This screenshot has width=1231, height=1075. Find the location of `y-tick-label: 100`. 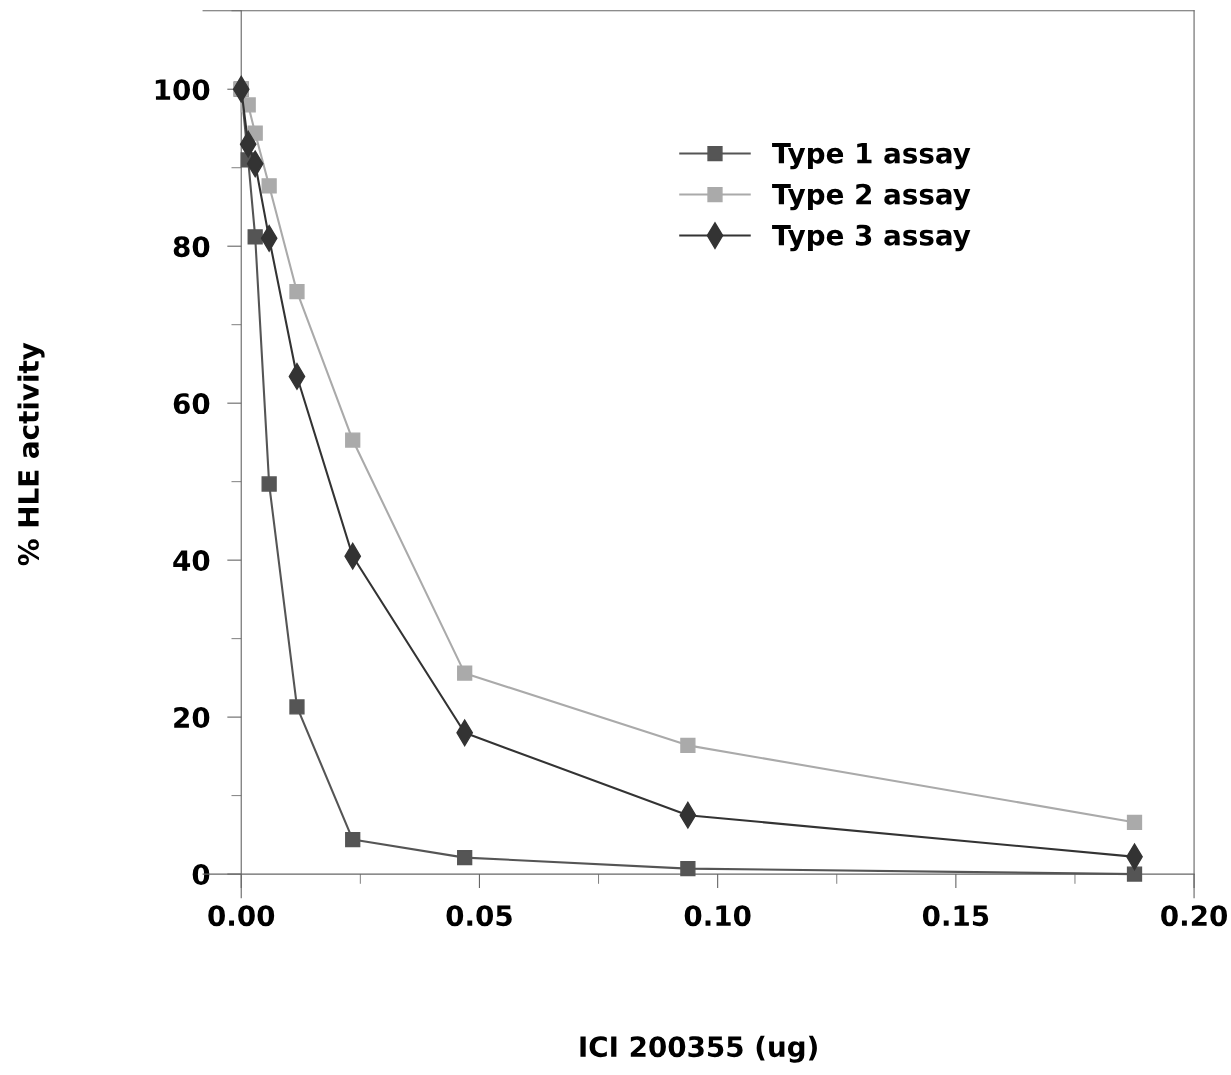

y-tick-label: 100 is located at coordinates (182, 90).